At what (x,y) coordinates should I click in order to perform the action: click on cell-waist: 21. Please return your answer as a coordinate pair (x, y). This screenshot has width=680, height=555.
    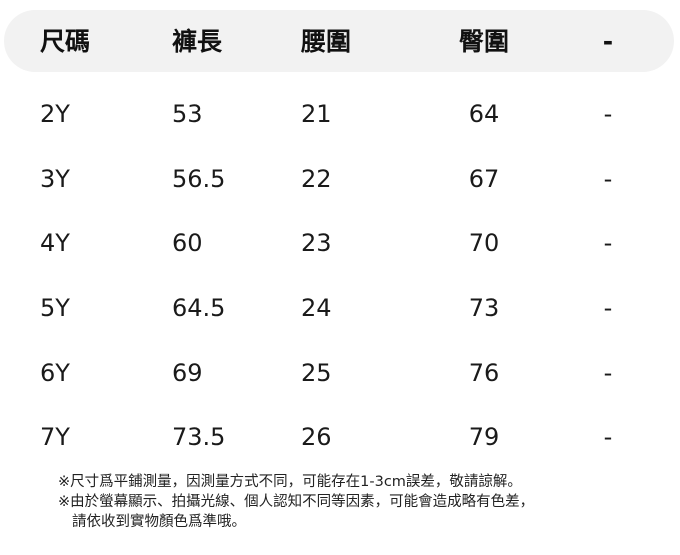
    Looking at the image, I should click on (316, 114).